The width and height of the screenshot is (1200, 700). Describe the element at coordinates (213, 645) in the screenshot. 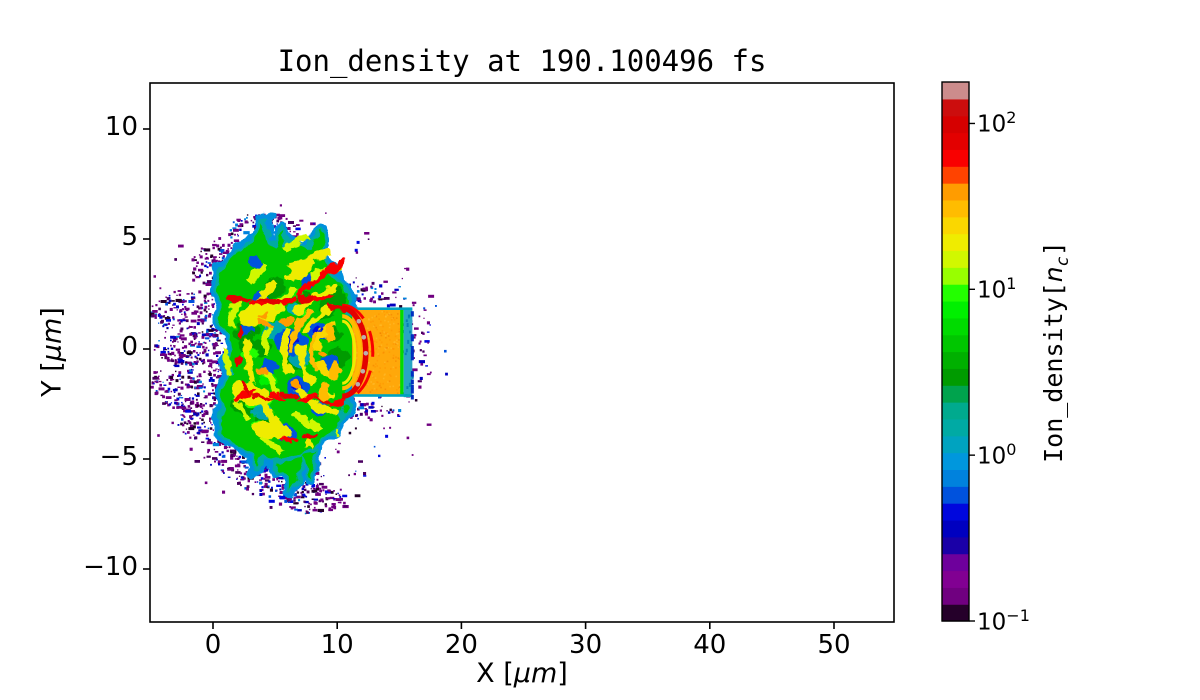

I see `x-tick-label: 0` at that location.